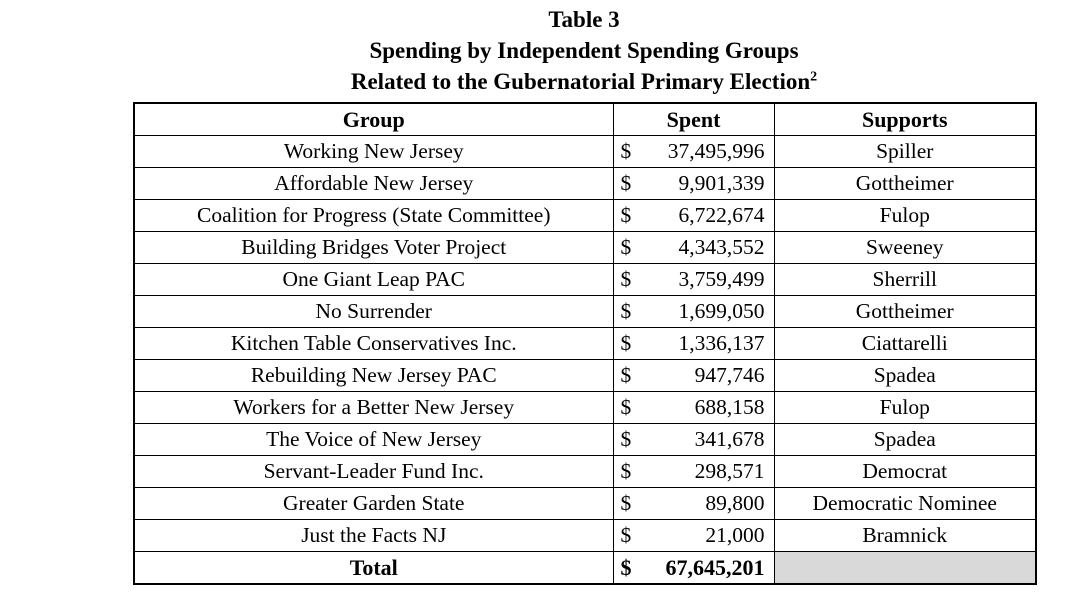 This screenshot has width=1083, height=614. I want to click on spent-amount: 89,800, so click(735, 503).